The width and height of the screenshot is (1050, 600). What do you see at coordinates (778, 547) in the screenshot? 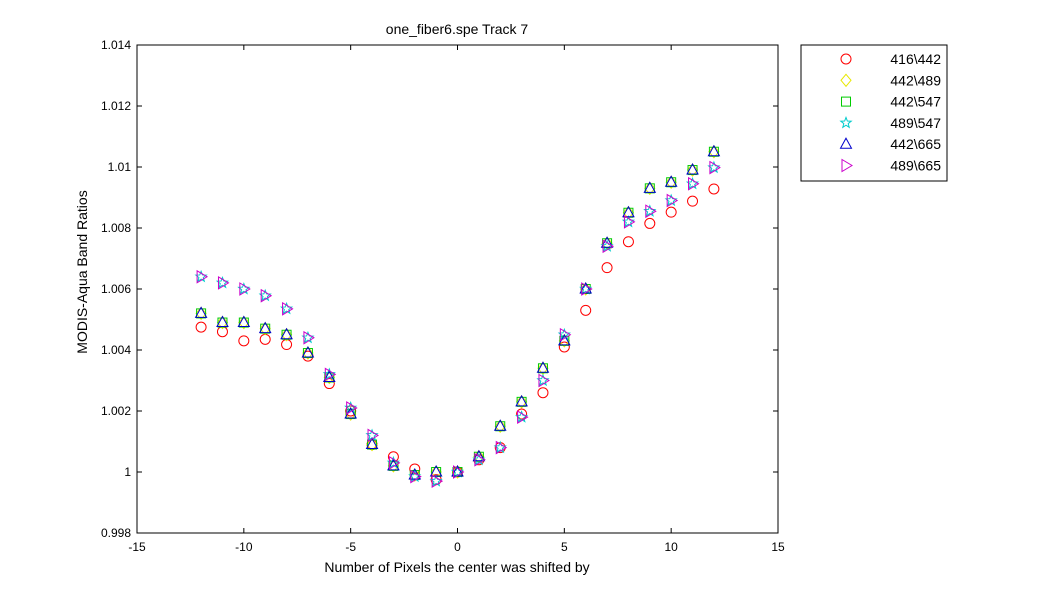
I see `x-tick-label: 15` at bounding box center [778, 547].